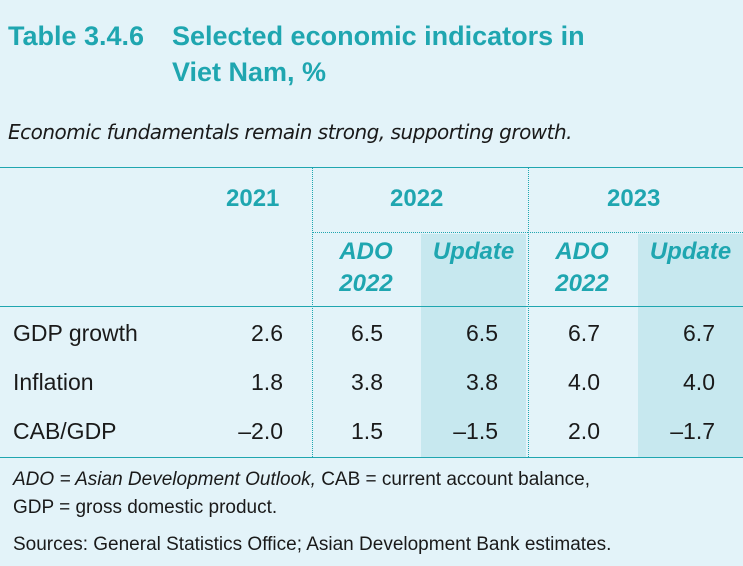  I want to click on note-abbr-rest: CAB = current account balance,, so click(452, 479).